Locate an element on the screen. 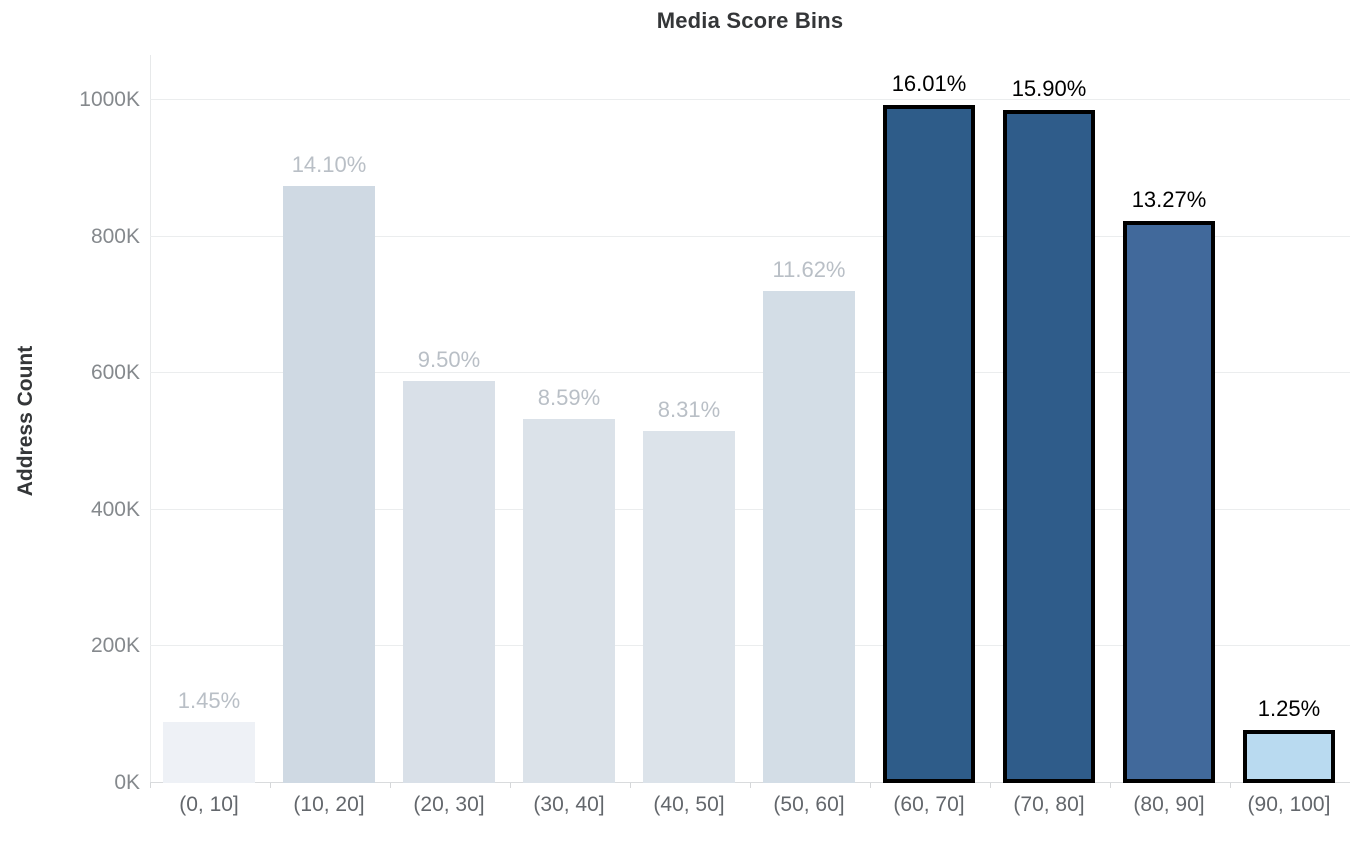 This screenshot has width=1350, height=862. gridline-600K is located at coordinates (750, 373).